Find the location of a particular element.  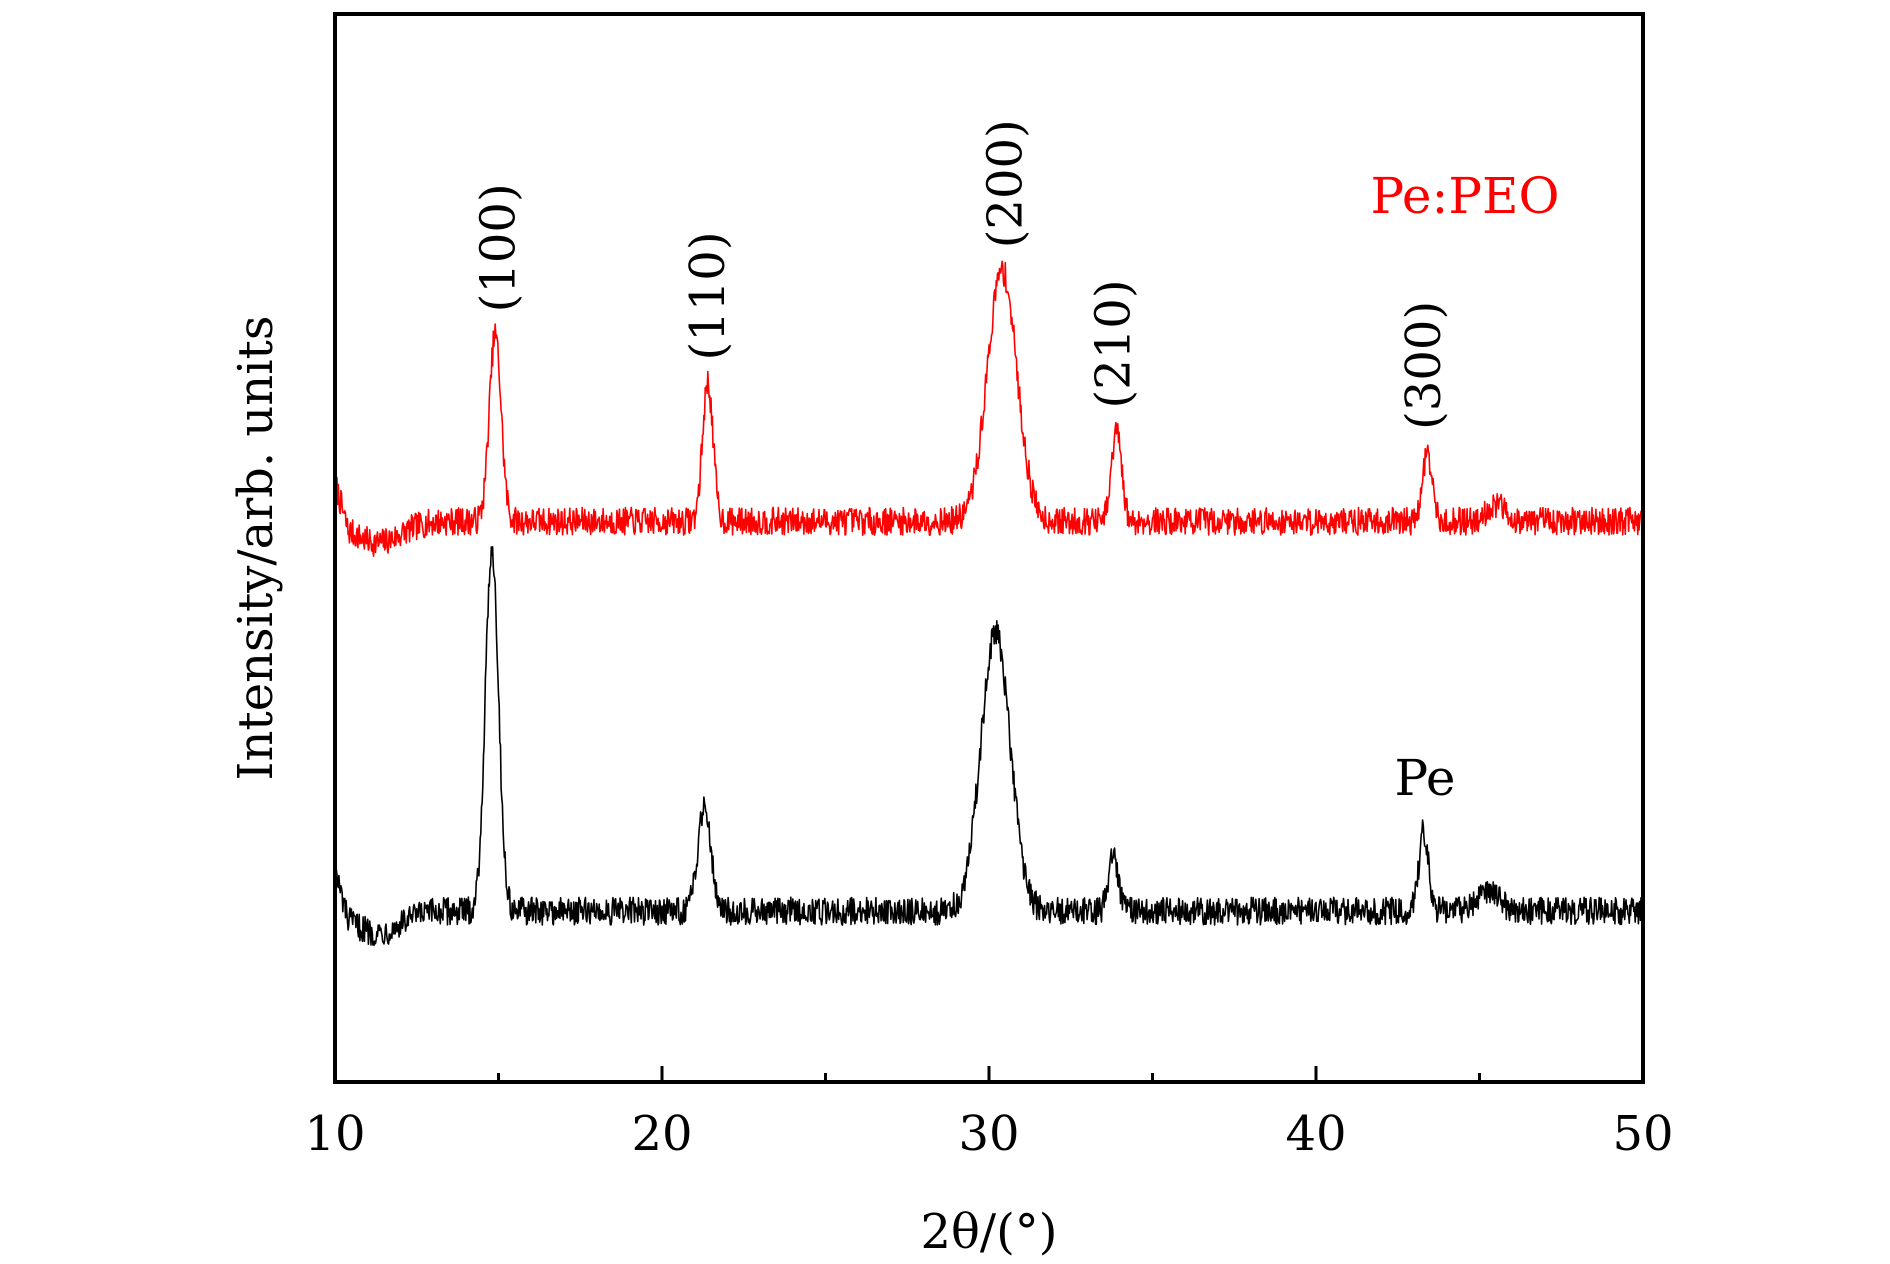

peak-annotations: (100) (110) (200) (210) (300) is located at coordinates (961, 274).